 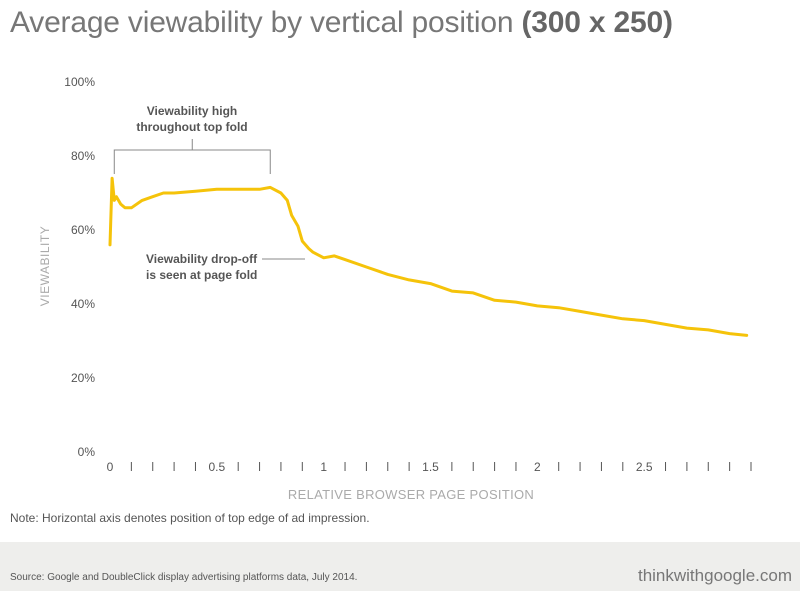 What do you see at coordinates (644, 467) in the screenshot?
I see `x-tick-label: 2.5` at bounding box center [644, 467].